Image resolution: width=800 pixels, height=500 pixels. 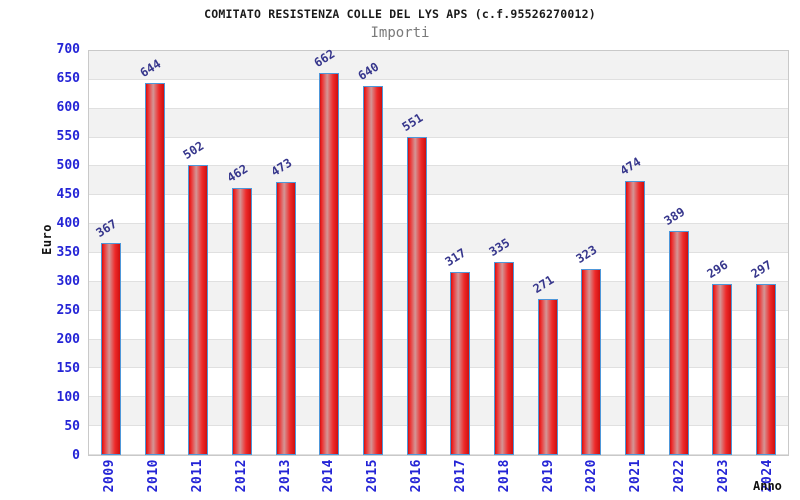 I want to click on bar-slot: 640, so click(x=373, y=253).